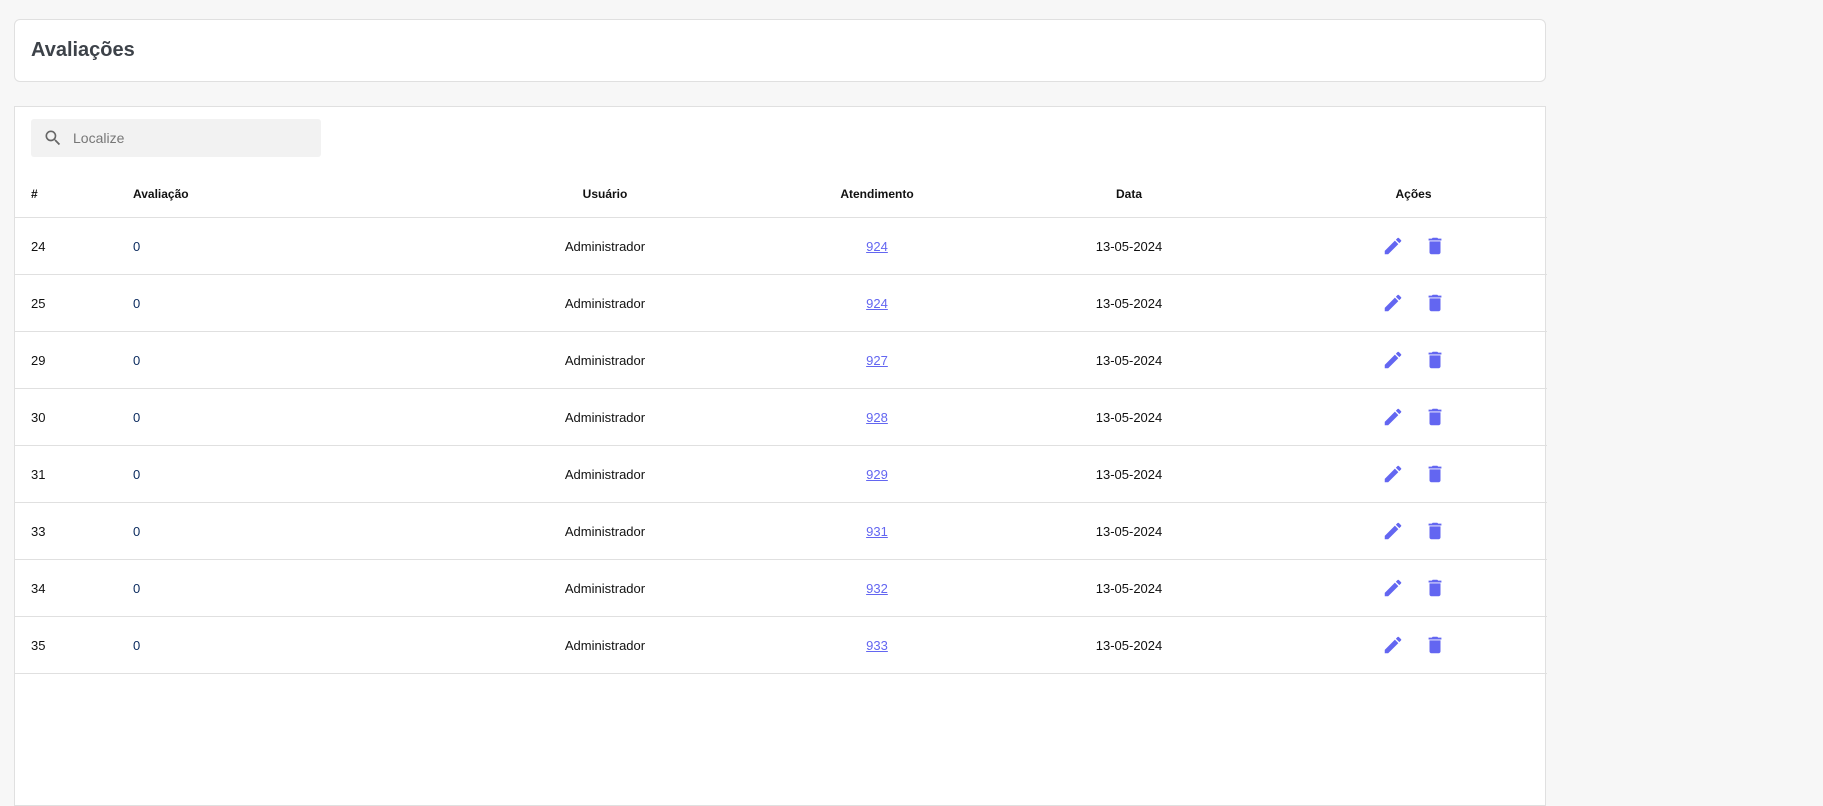  I want to click on page-title: Avaliações, so click(83, 50).